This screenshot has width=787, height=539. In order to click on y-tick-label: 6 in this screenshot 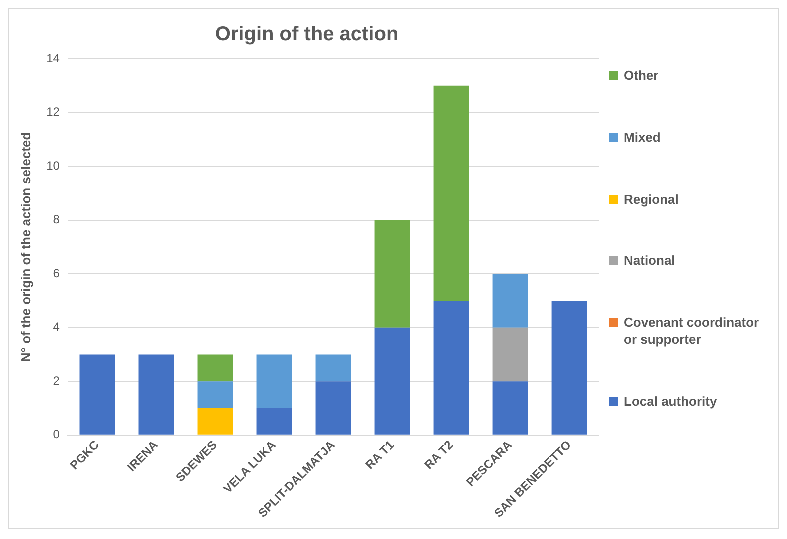, I will do `click(56, 273)`.